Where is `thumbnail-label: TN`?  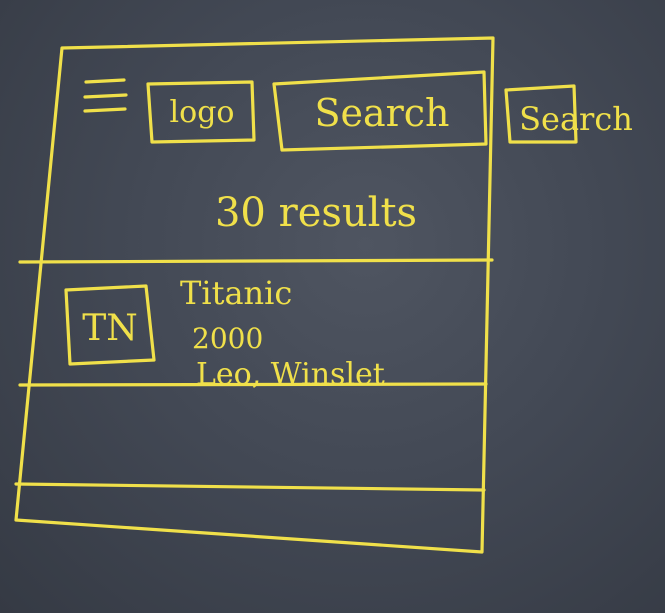
thumbnail-label: TN is located at coordinates (110, 328).